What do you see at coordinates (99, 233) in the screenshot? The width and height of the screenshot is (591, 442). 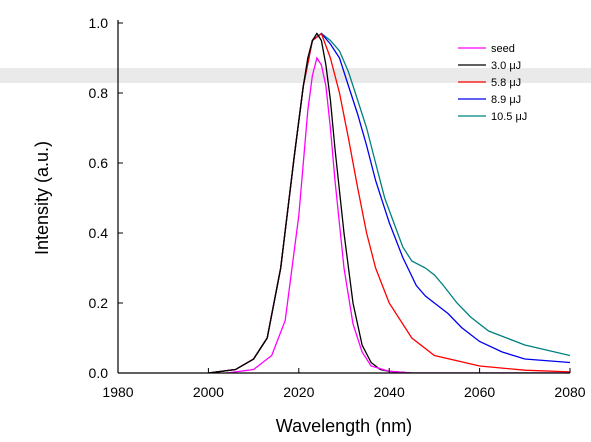 I see `y-tick-label: 0.4` at bounding box center [99, 233].